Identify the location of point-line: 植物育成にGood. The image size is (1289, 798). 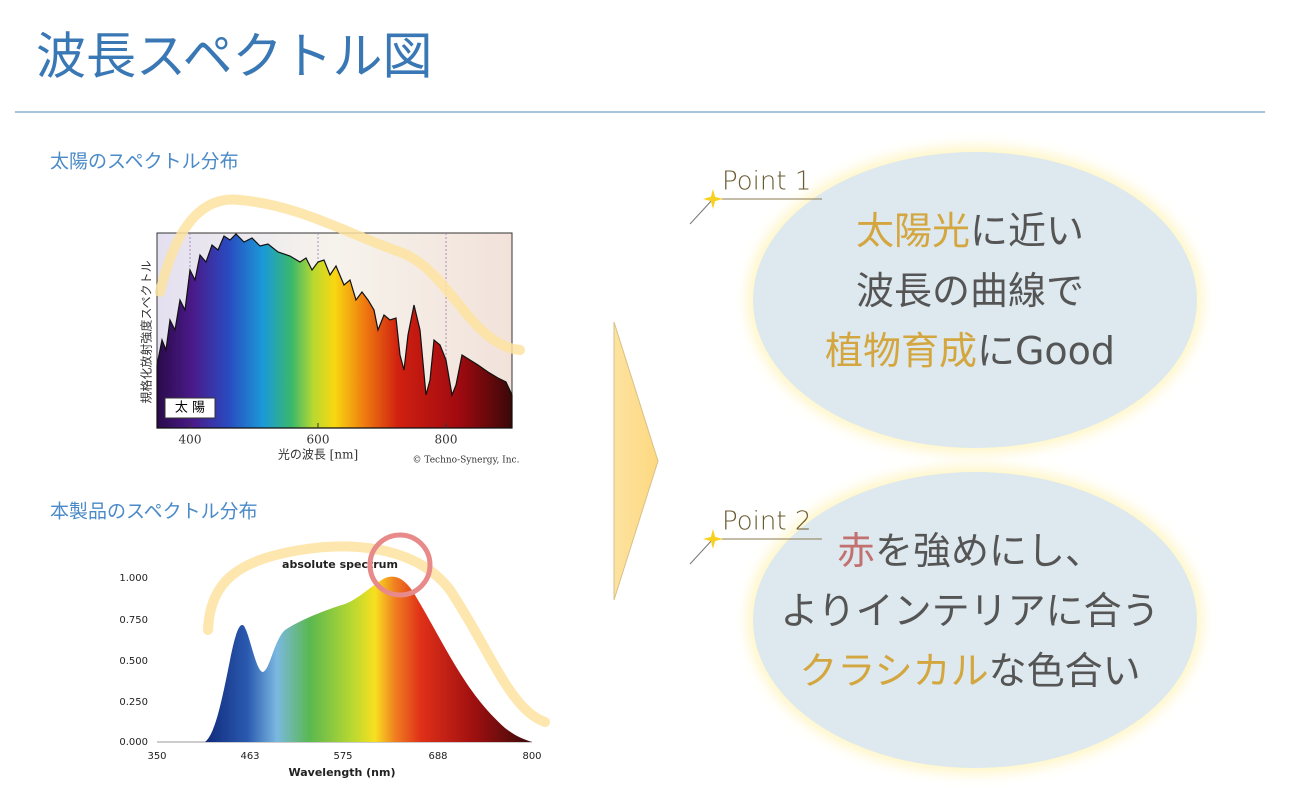
(970, 351).